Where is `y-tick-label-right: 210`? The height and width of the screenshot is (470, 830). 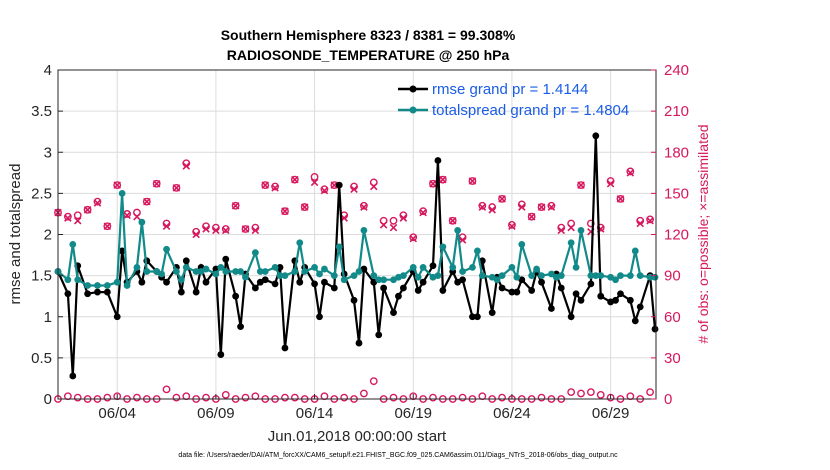 y-tick-label-right: 210 is located at coordinates (676, 111).